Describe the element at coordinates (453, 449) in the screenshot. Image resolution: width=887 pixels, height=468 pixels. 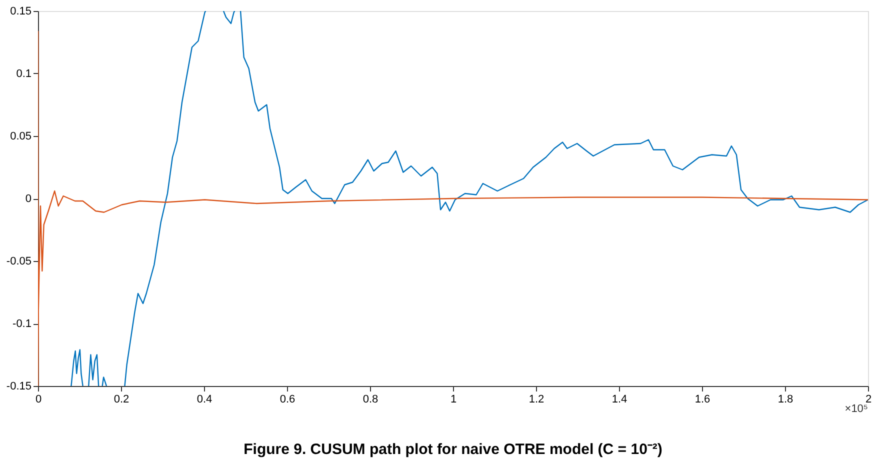
I see `text: Figure 9. CUSUM path plot for naive OTRE model (C = 10⁻²)` at that location.